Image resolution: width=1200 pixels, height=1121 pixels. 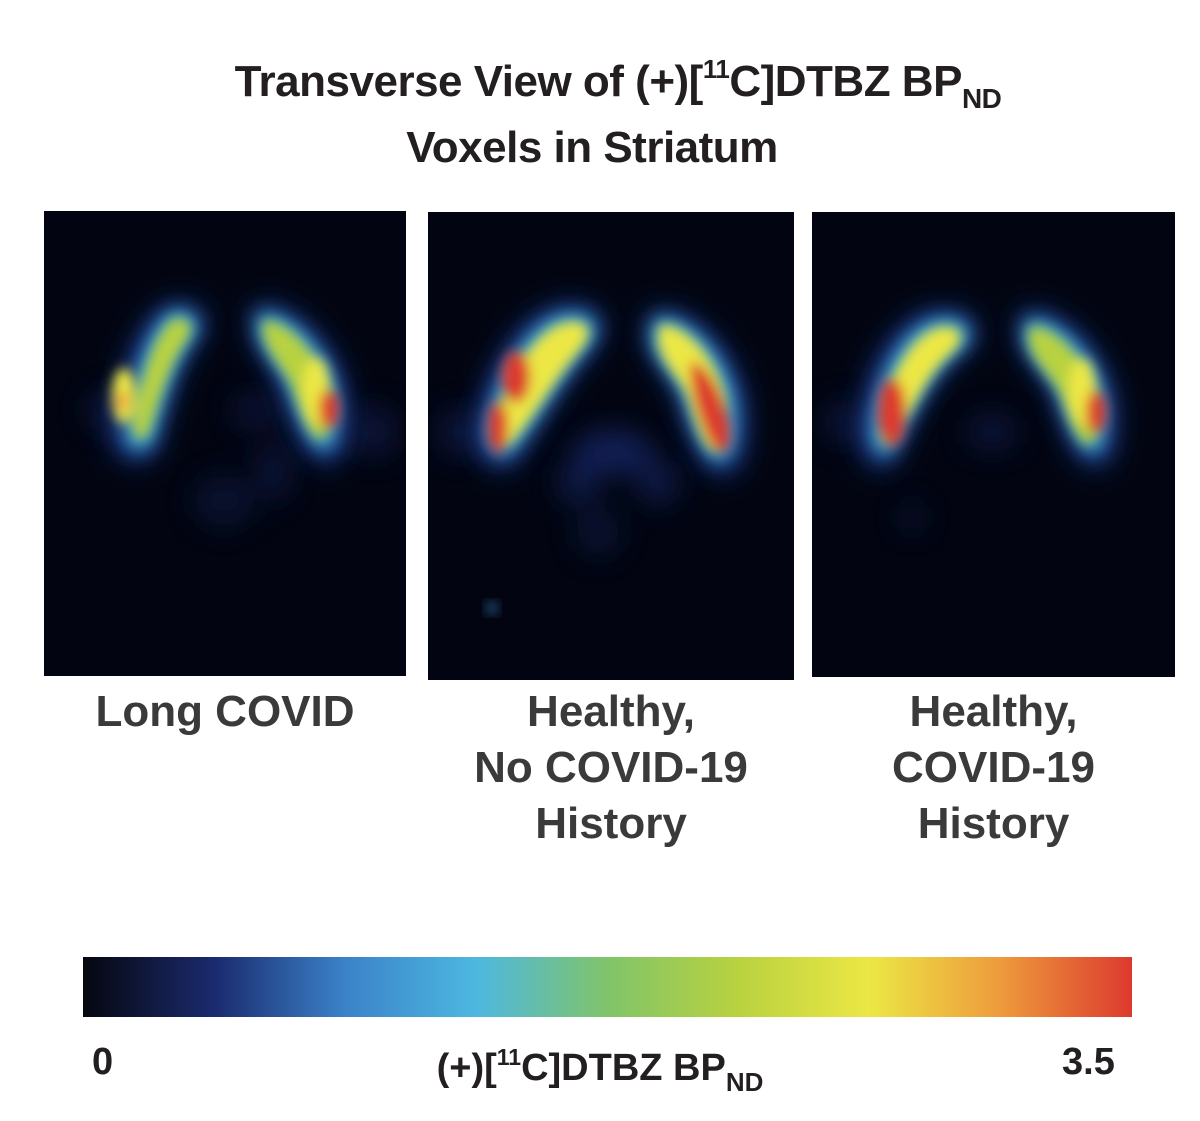 I want to click on panel-label-line: COVID-19, so click(x=993, y=767).